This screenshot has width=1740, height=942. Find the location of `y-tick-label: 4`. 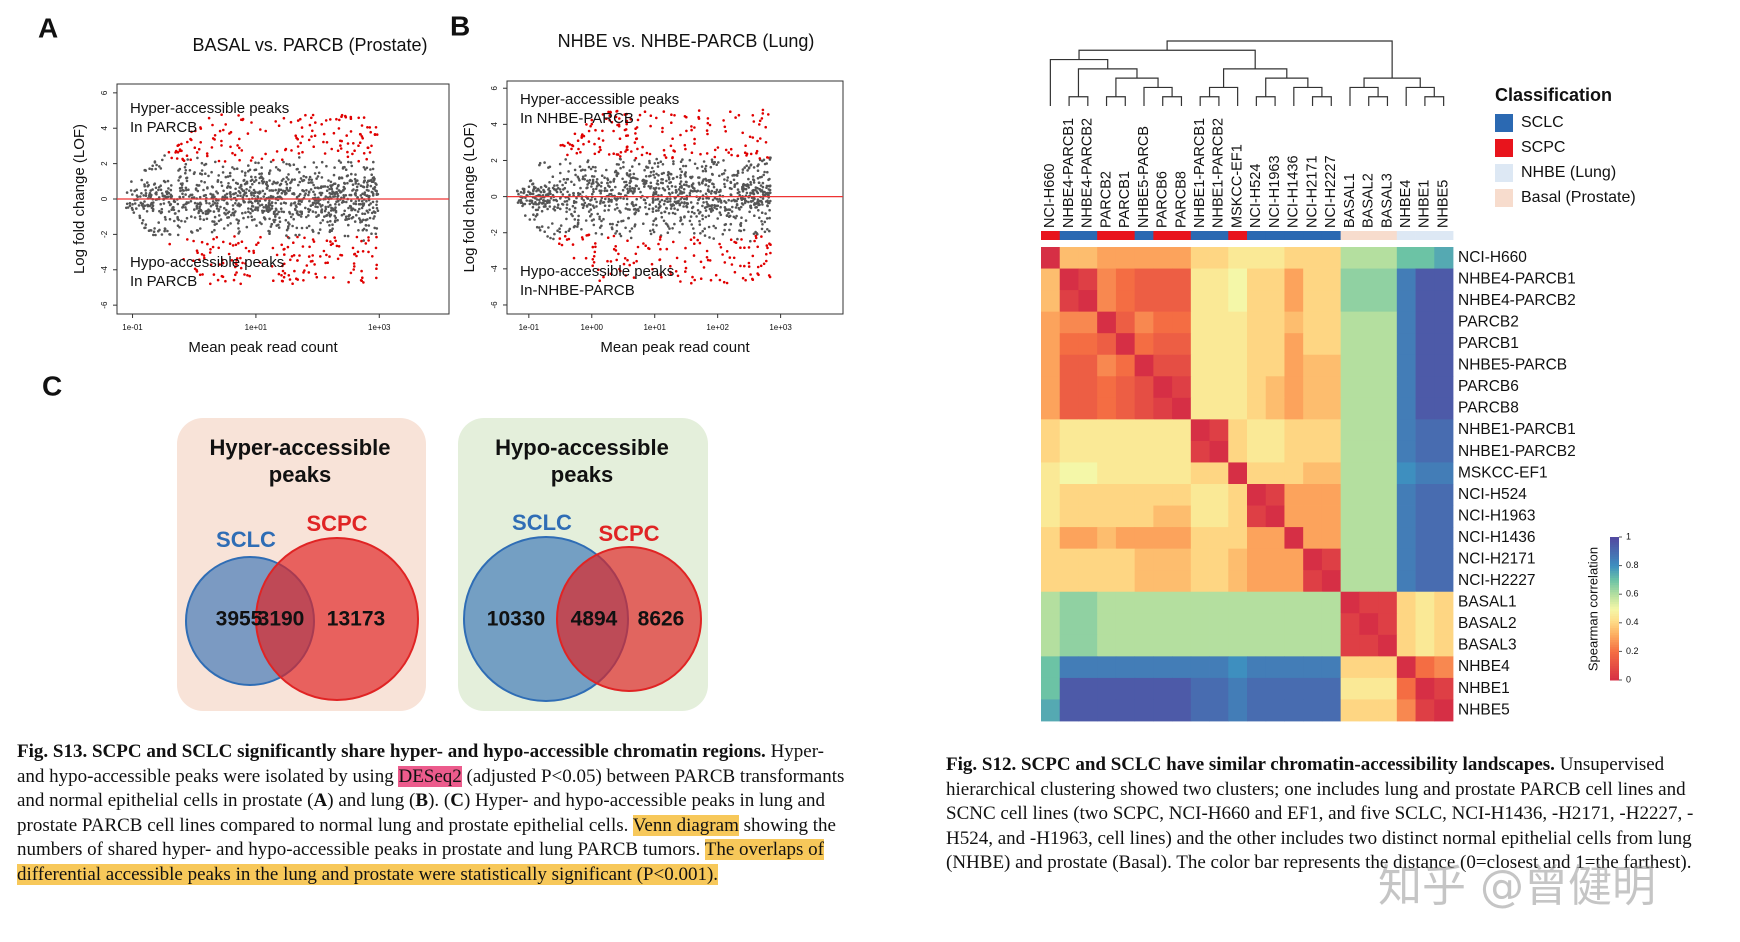

y-tick-label: 4 is located at coordinates (104, 127).